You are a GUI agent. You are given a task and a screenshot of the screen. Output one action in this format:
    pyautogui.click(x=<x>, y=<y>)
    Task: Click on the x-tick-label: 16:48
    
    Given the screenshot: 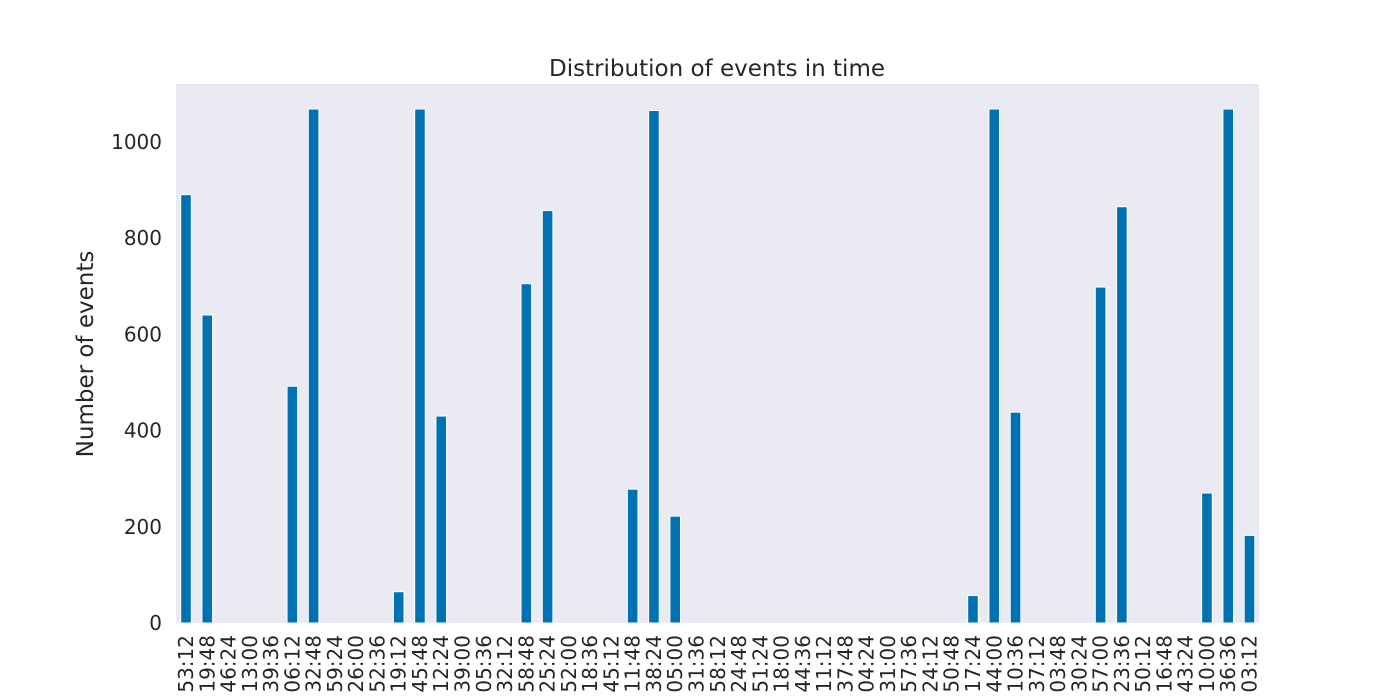 What is the action you would take?
    pyautogui.click(x=1164, y=664)
    